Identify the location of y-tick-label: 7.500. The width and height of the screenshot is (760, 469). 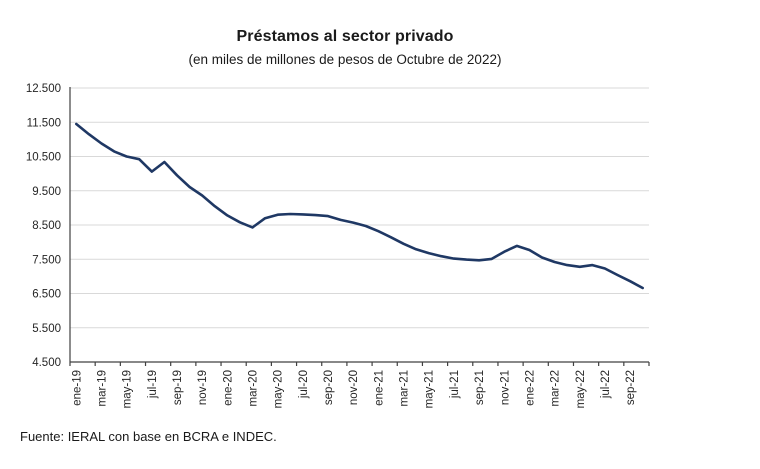
(46, 260).